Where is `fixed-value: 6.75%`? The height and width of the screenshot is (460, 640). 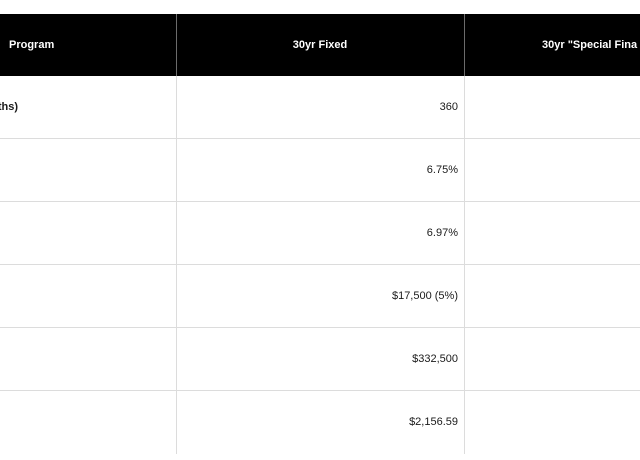 fixed-value: 6.75% is located at coordinates (442, 170).